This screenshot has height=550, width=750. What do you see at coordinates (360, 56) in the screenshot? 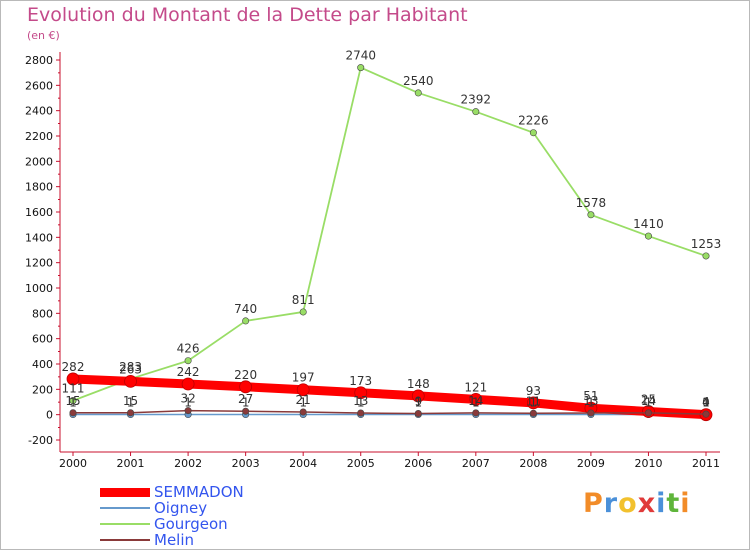
I see `data-label-gourgeon: 2740` at bounding box center [360, 56].